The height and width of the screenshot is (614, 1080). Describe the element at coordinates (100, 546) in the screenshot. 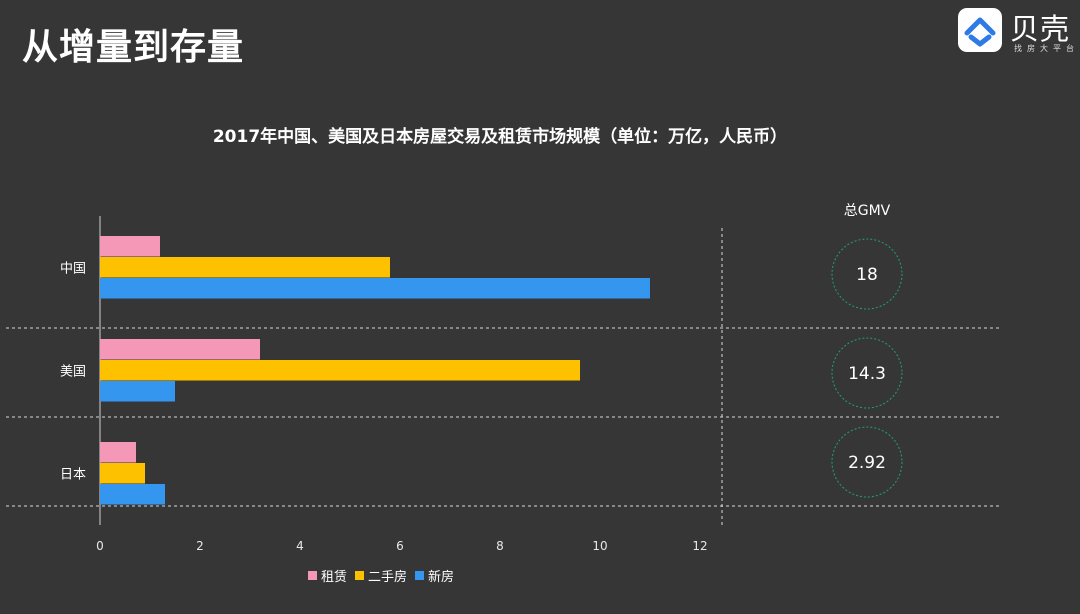

I see `x-tick-label: 0` at that location.